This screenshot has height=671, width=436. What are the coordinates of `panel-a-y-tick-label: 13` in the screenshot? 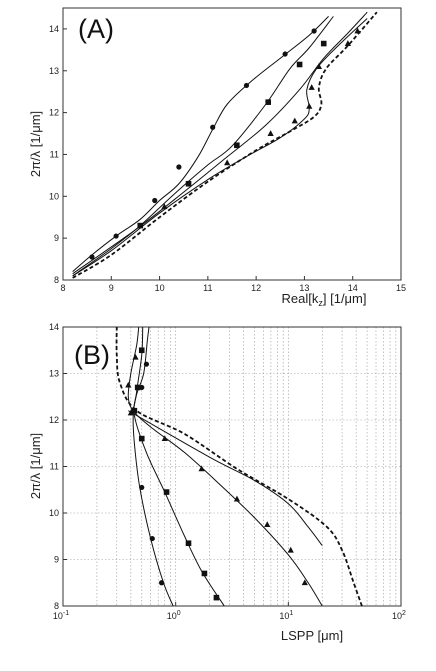 It's located at (54, 71).